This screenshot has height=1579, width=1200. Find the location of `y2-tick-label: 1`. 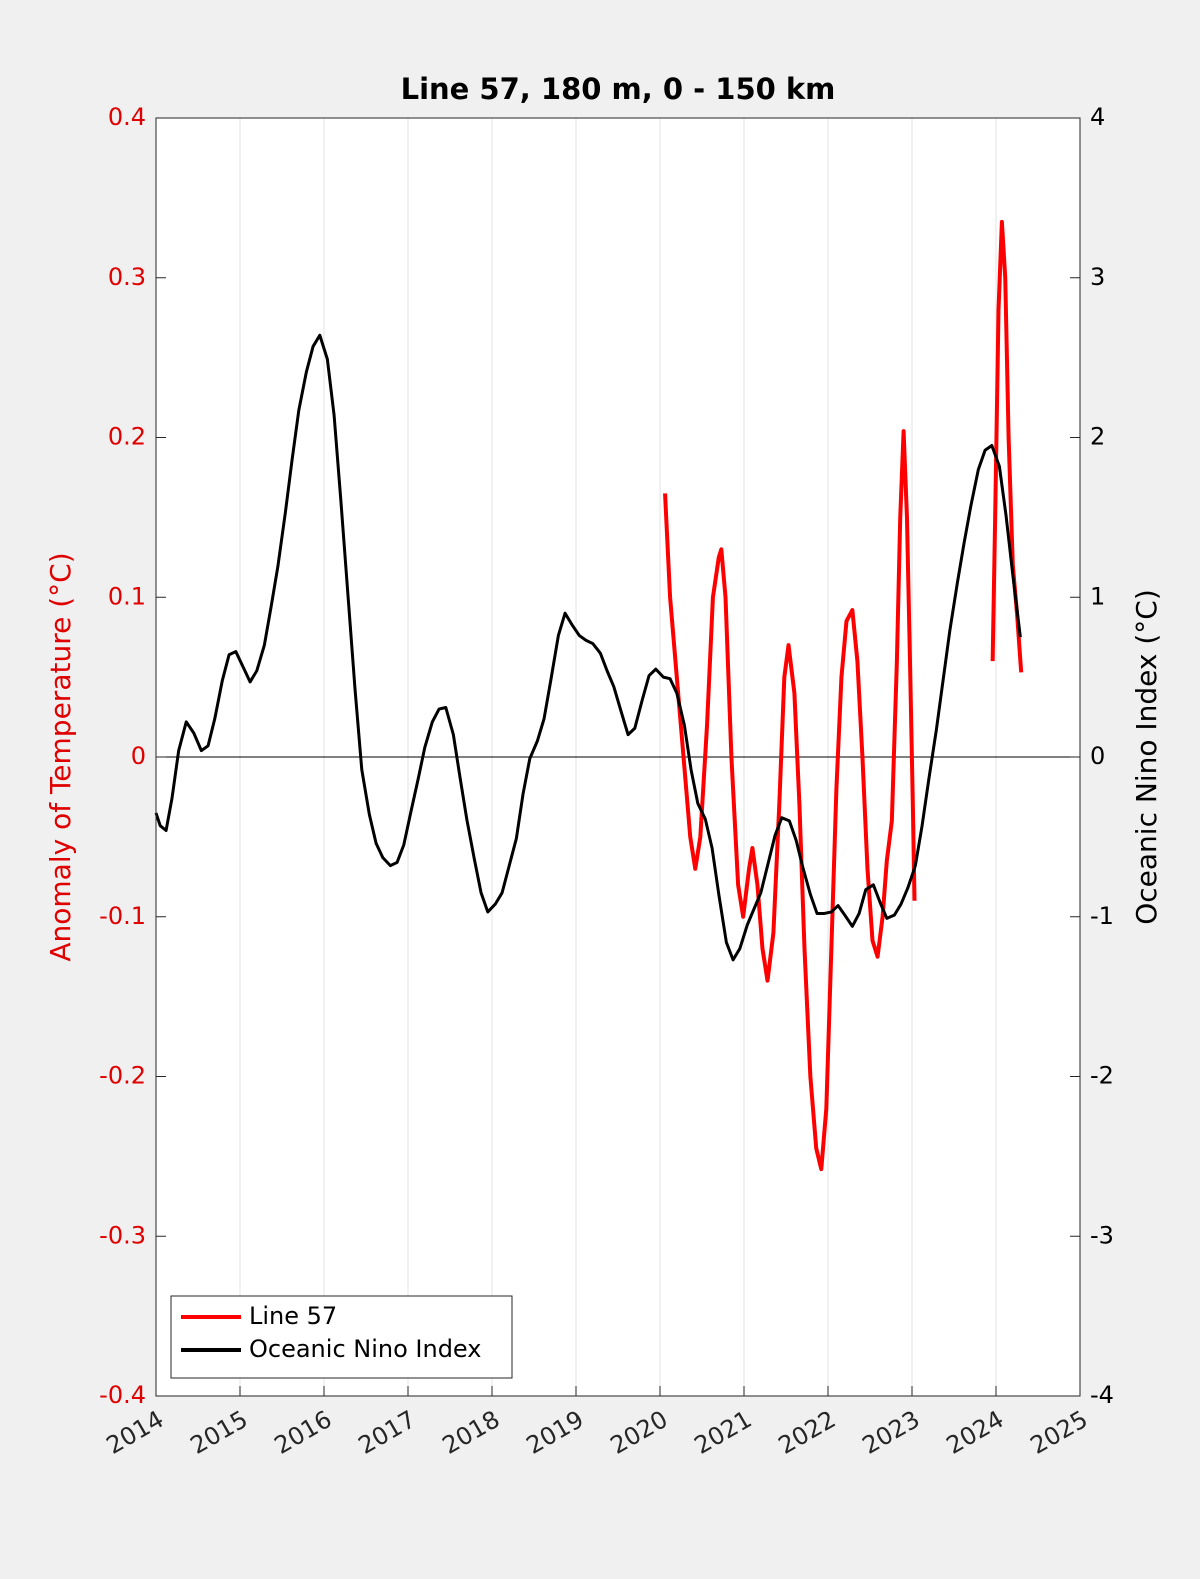

y2-tick-label: 1 is located at coordinates (1097, 596).